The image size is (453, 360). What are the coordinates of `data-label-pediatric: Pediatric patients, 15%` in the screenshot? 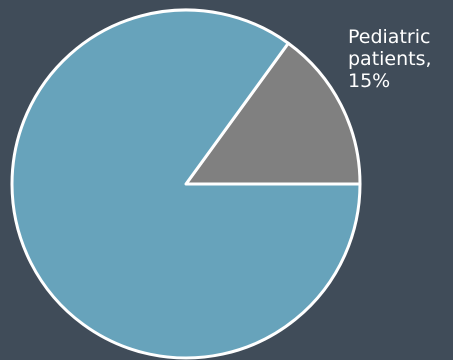 It's located at (400, 59).